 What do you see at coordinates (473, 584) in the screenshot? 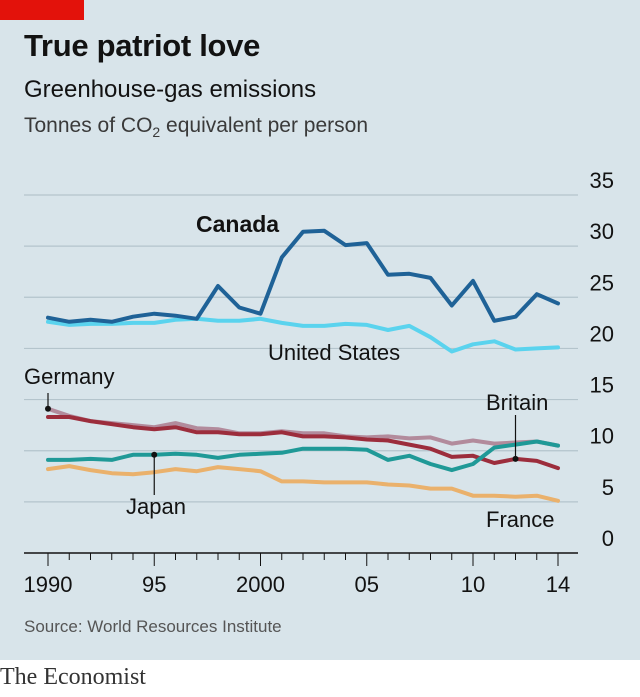
I see `x-tick-label: 10` at bounding box center [473, 584].